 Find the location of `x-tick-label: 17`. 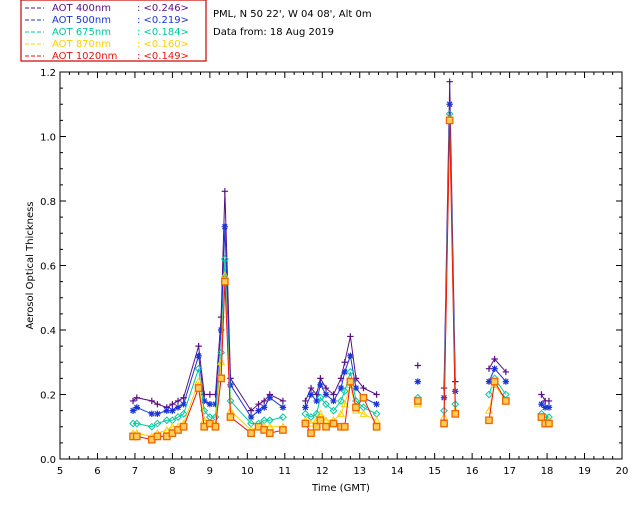

x-tick-label: 17 is located at coordinates (509, 471).